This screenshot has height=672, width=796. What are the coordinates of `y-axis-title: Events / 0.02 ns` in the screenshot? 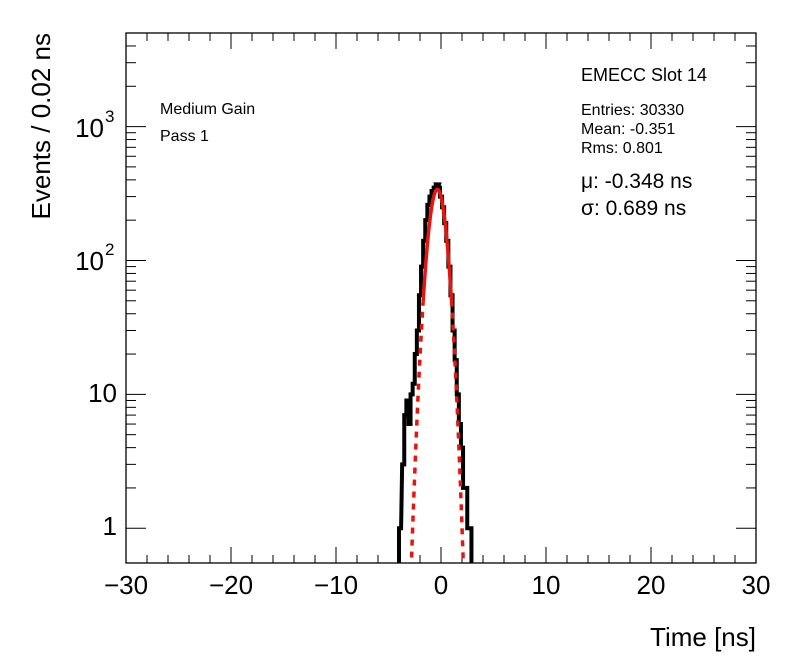 It's located at (41, 126).